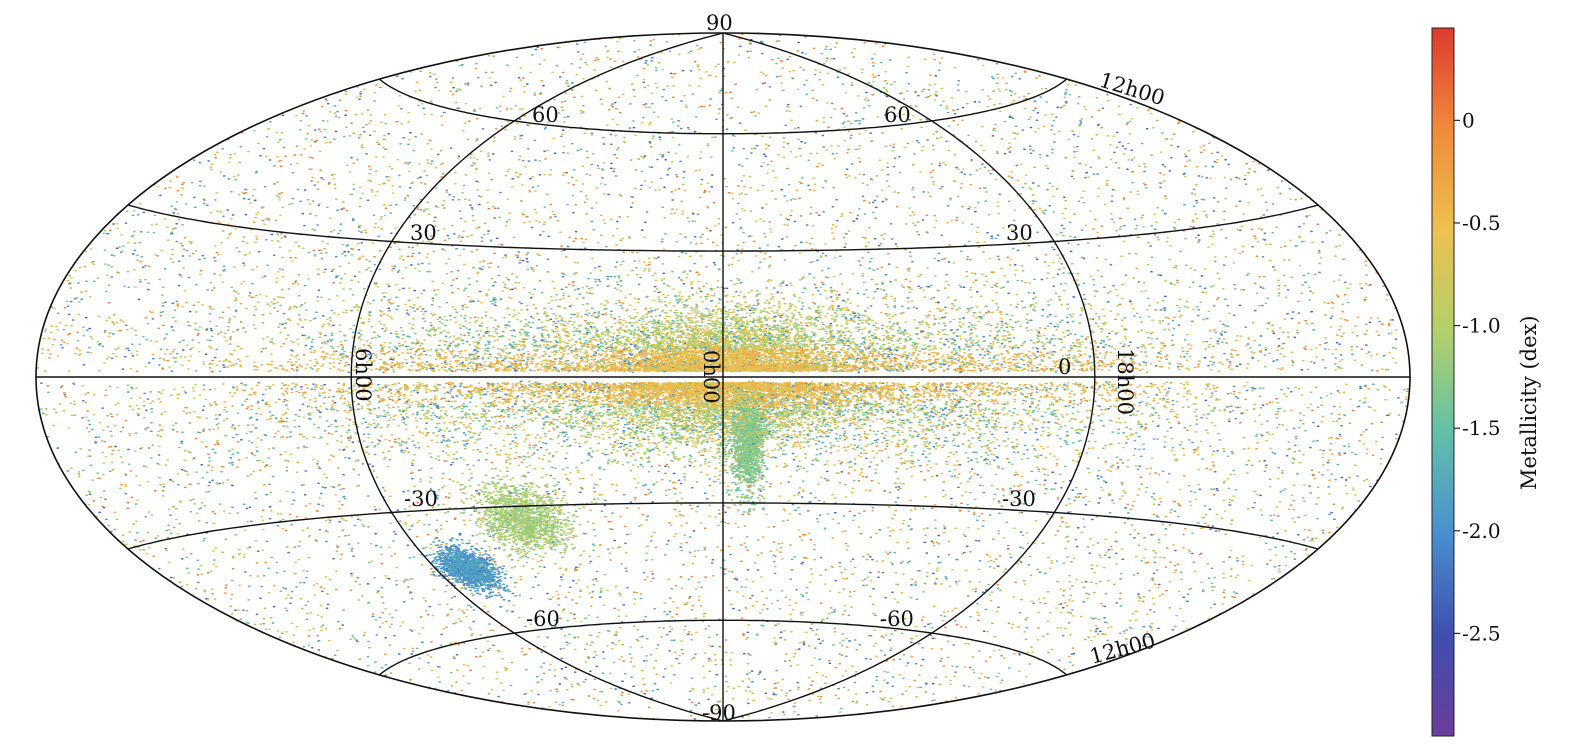 This screenshot has width=1582, height=754. I want to click on lat-label-0: 0, so click(1064, 367).